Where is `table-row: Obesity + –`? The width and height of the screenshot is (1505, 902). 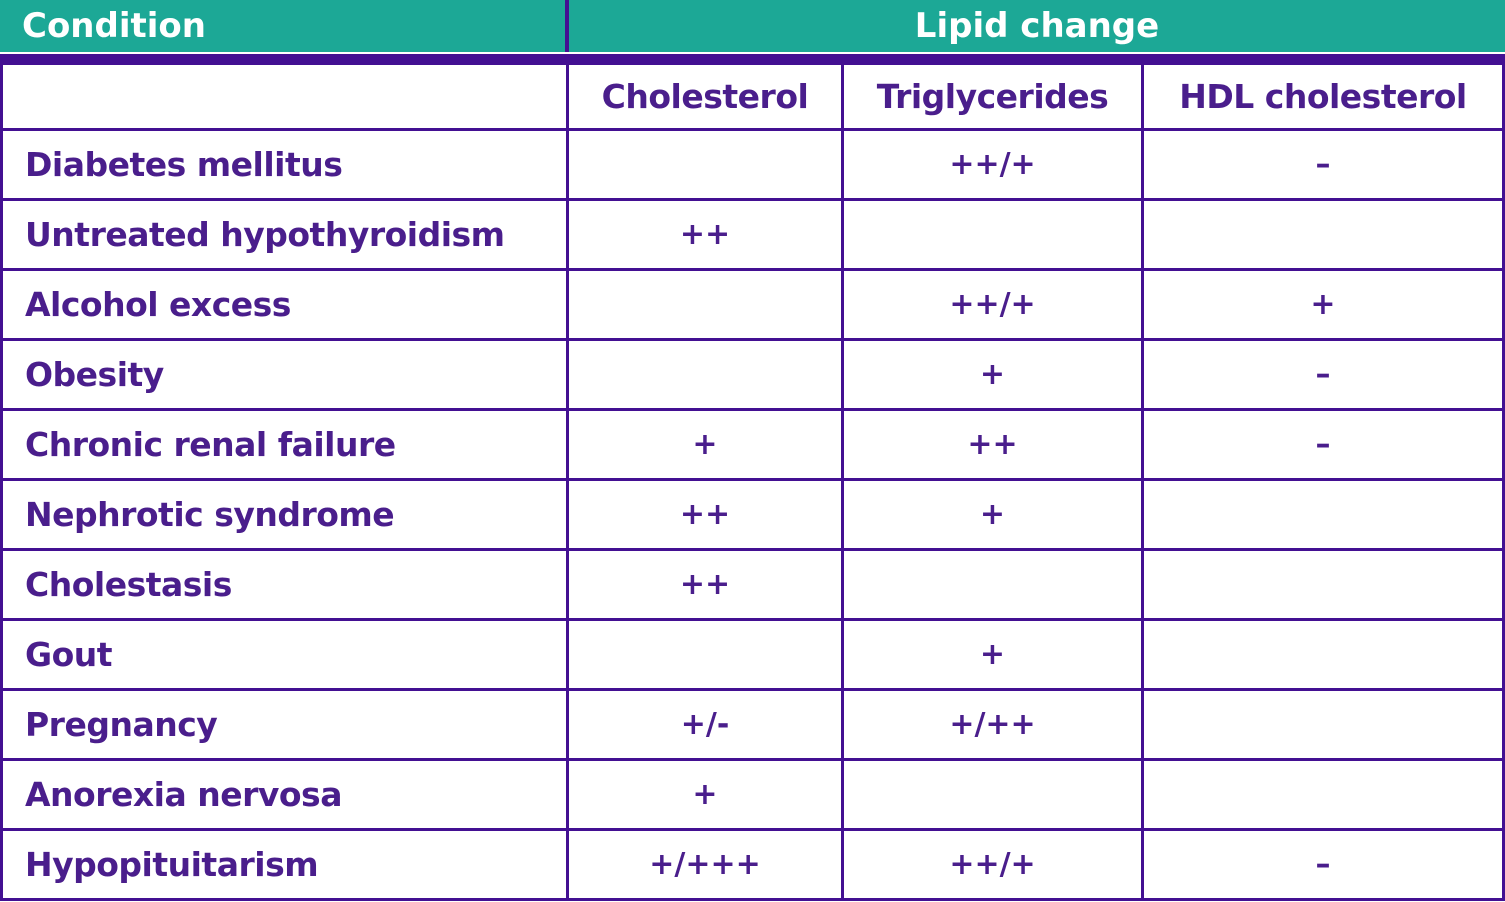 table-row: Obesity + – is located at coordinates (752, 376).